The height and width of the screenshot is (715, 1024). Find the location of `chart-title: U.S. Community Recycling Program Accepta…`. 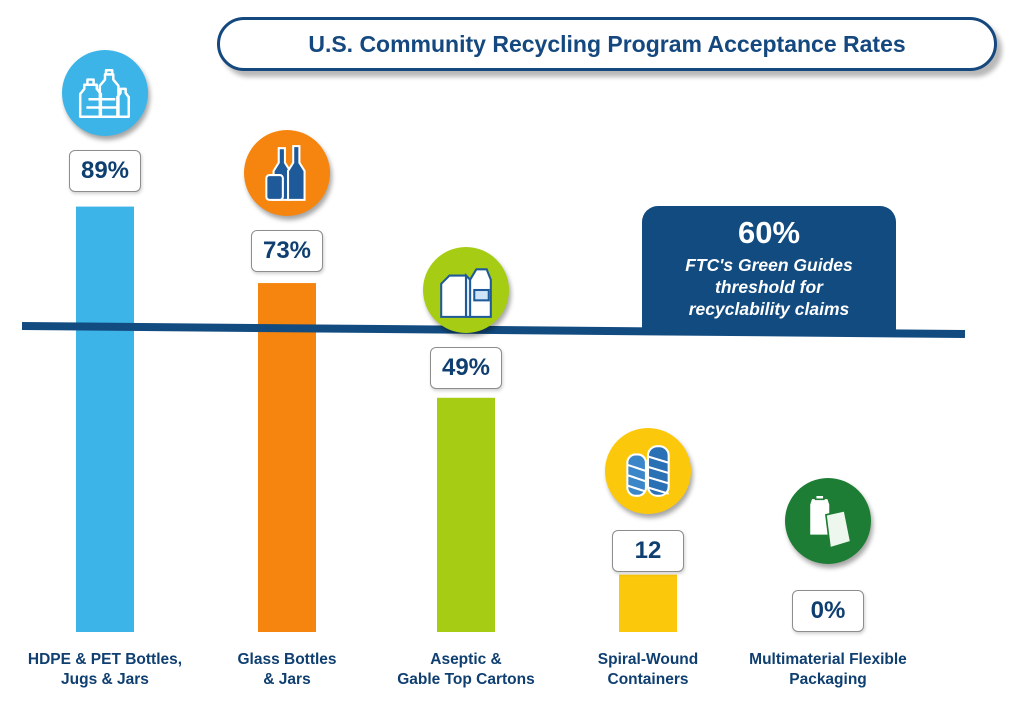

chart-title: U.S. Community Recycling Program Accepta… is located at coordinates (607, 44).